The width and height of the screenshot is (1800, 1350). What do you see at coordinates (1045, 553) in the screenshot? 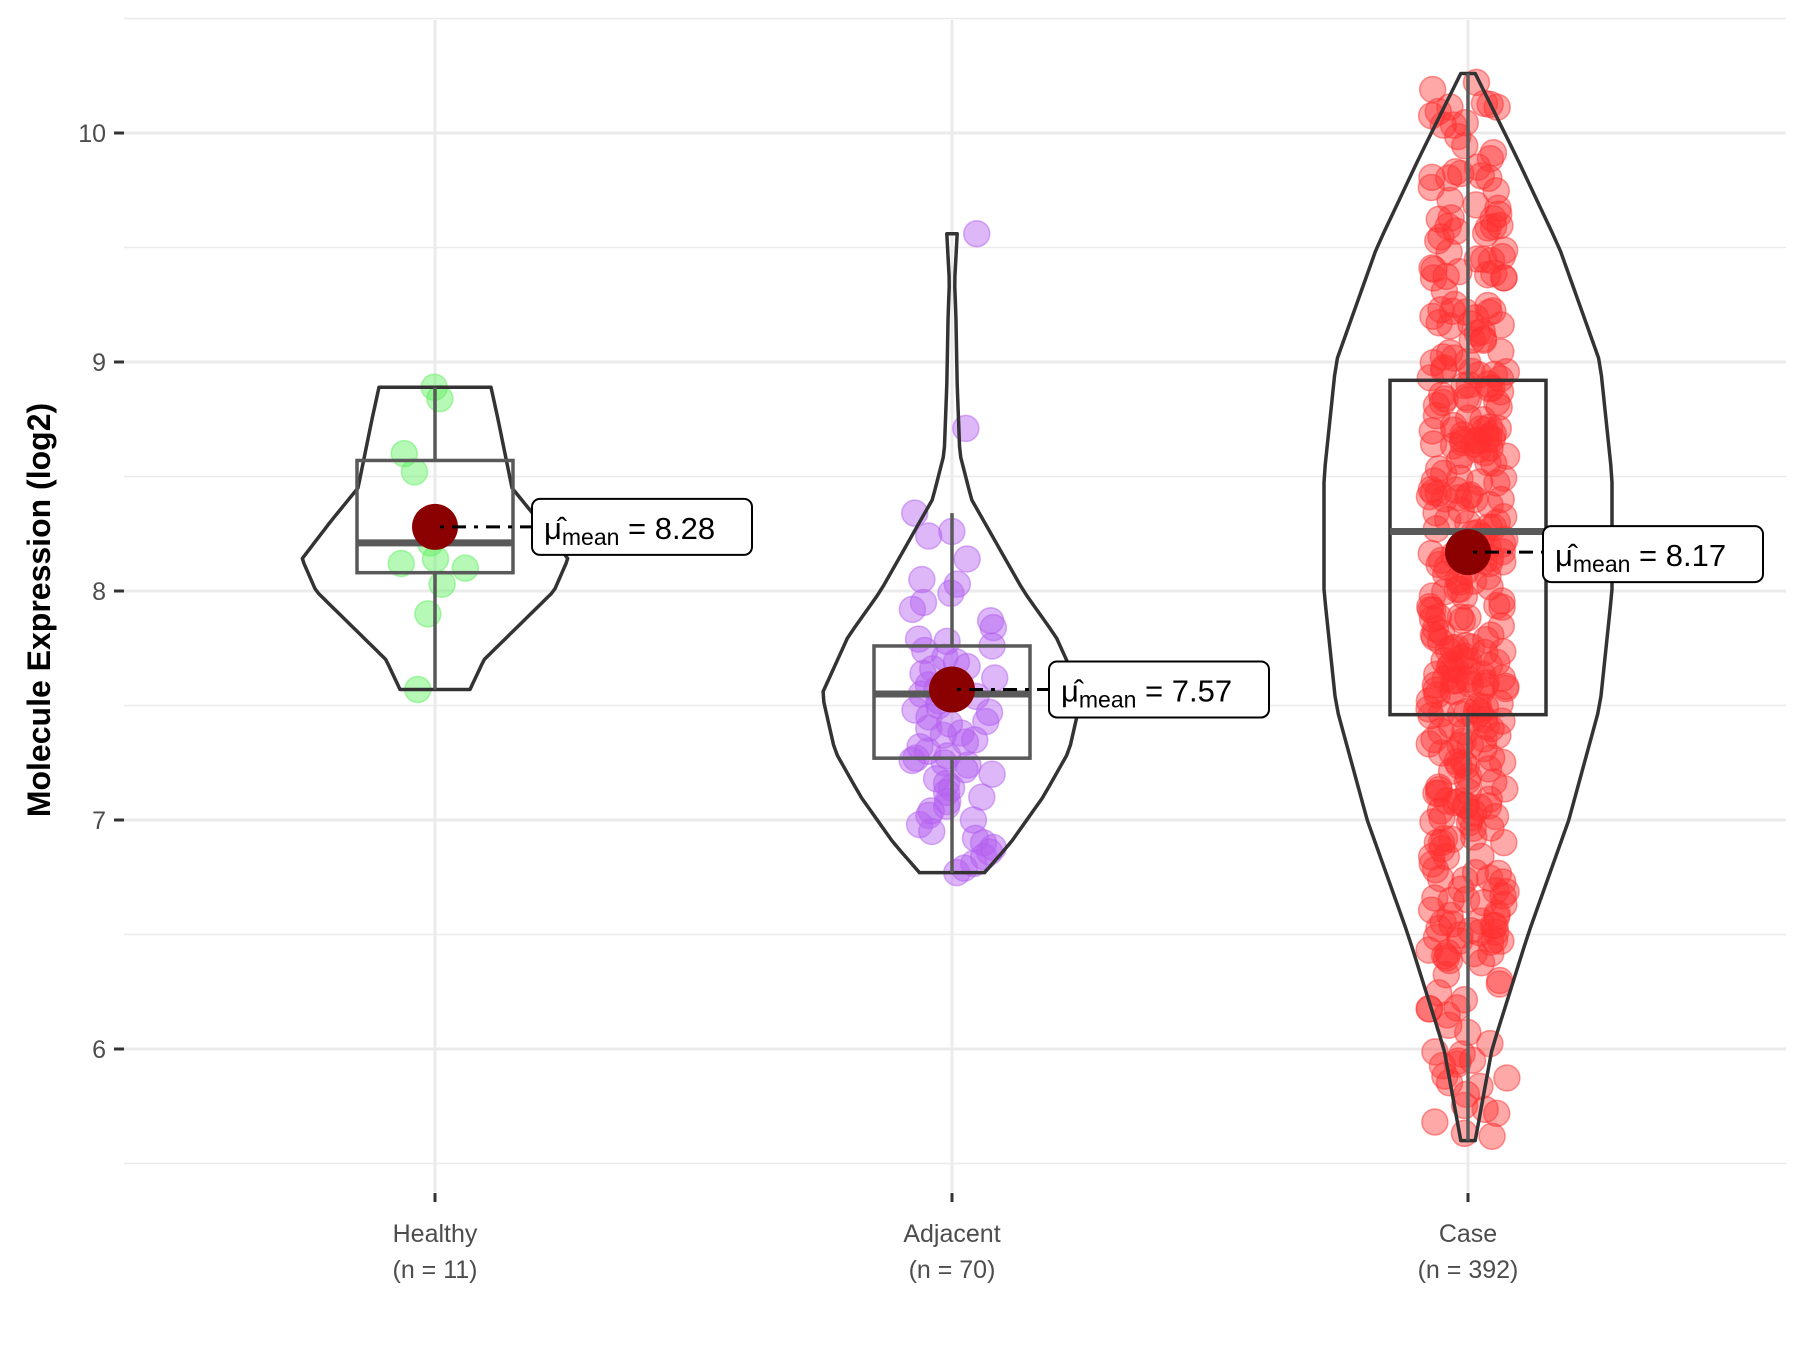
I see `group-adjacent: μ̂mean = 7.57` at bounding box center [1045, 553].